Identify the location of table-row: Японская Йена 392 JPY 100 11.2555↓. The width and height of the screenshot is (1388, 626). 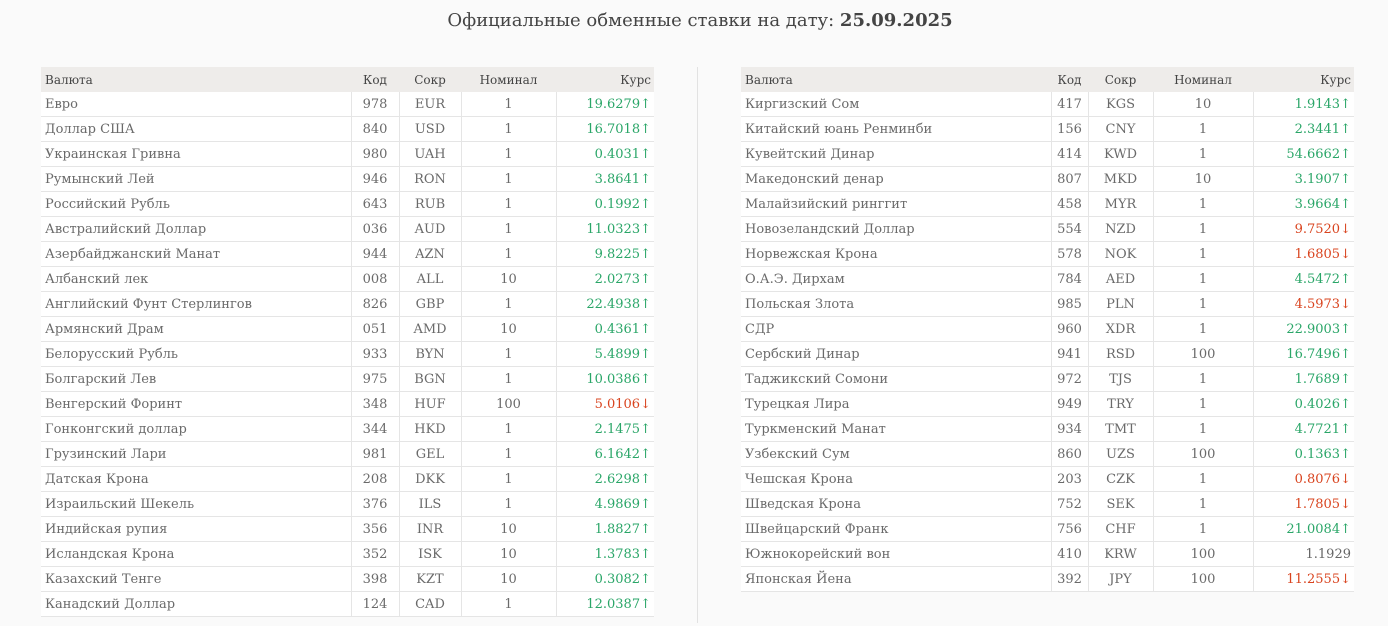
(1047, 579).